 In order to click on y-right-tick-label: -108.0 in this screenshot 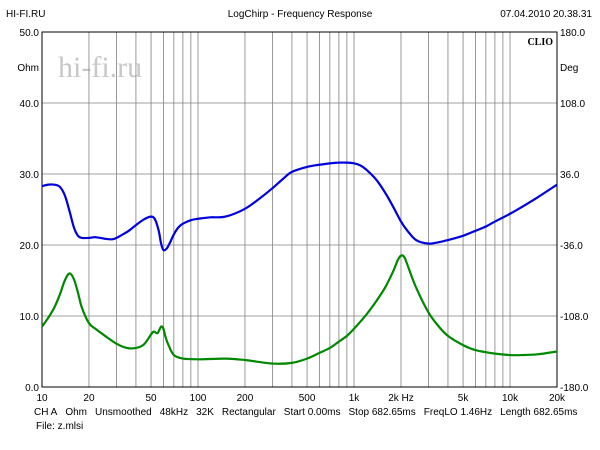, I will do `click(574, 317)`.